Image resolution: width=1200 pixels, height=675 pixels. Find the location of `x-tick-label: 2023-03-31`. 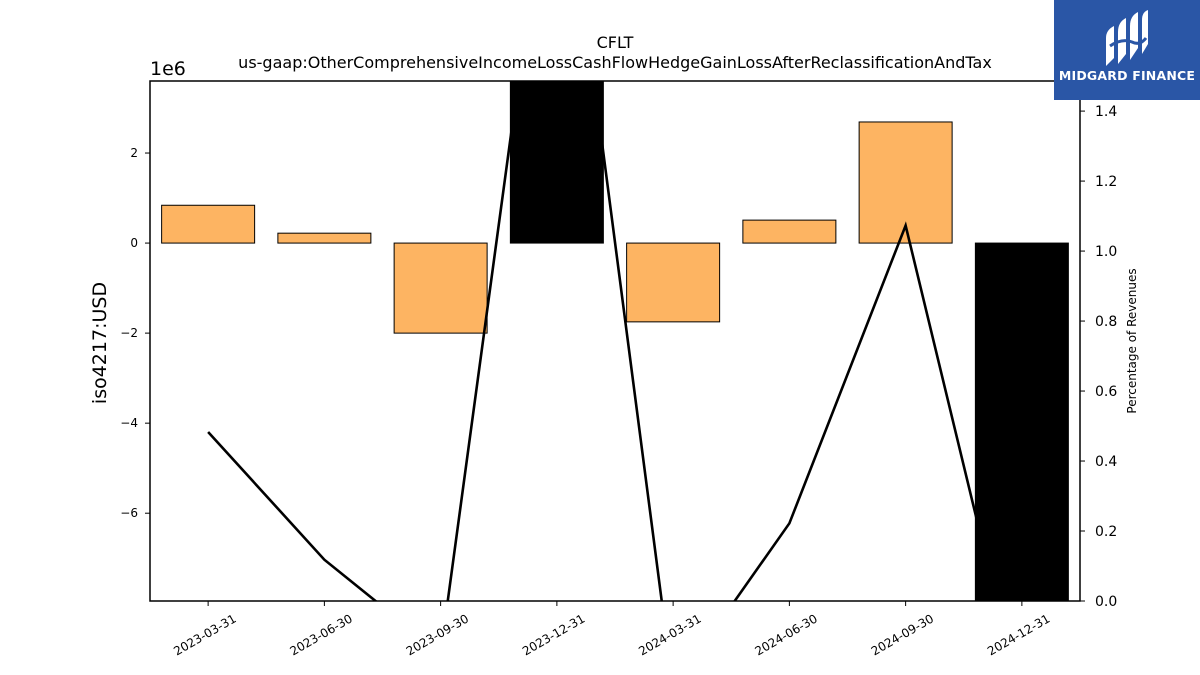

x-tick-label: 2023-03-31 is located at coordinates (204, 634).